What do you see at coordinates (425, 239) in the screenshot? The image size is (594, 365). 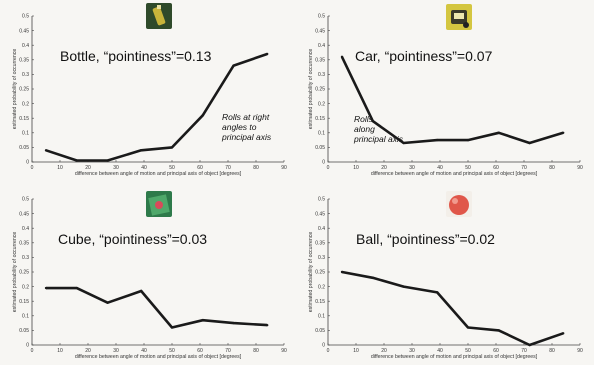 I see `panel-title: Ball, “pointiness”=0.02` at bounding box center [425, 239].